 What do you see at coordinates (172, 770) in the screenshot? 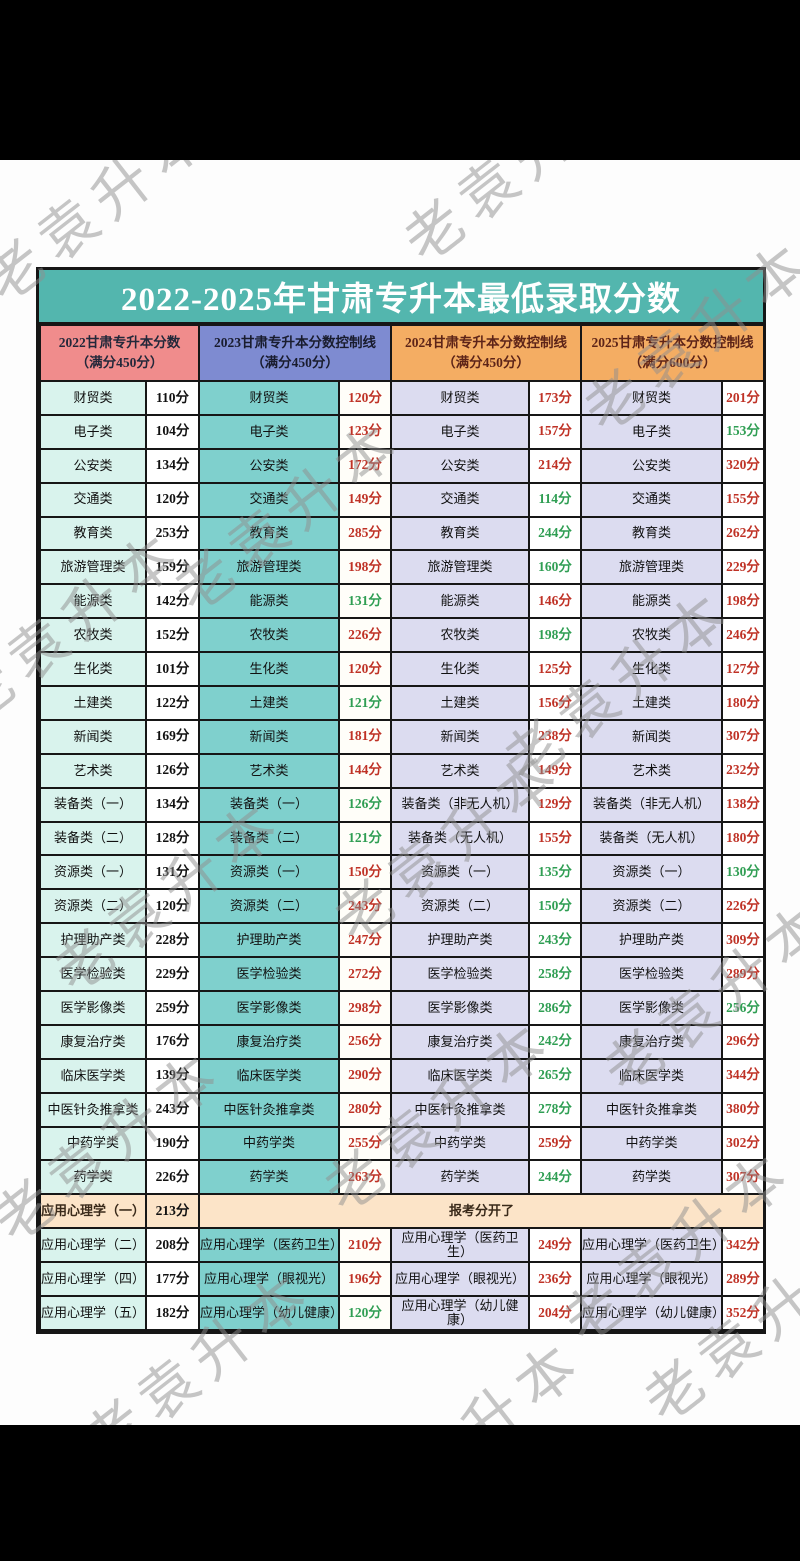
I see `score-cell-2022: 126分` at bounding box center [172, 770].